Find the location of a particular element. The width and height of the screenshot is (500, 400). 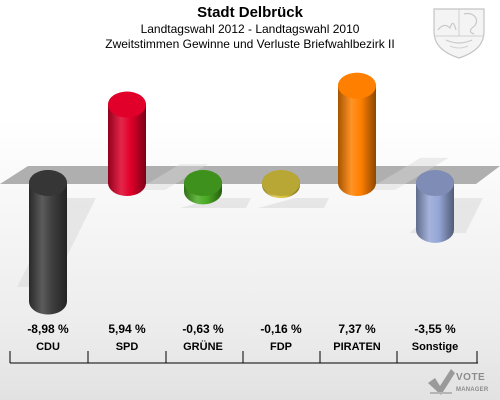

value-label: 7,37 % is located at coordinates (357, 329).